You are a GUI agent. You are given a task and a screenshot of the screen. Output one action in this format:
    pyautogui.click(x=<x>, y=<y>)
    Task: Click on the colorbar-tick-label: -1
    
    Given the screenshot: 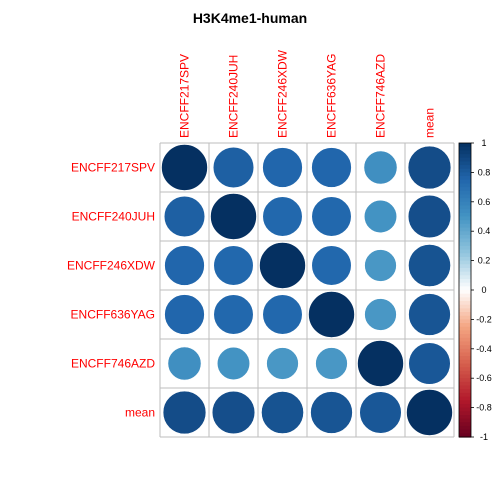 What is the action you would take?
    pyautogui.click(x=484, y=437)
    